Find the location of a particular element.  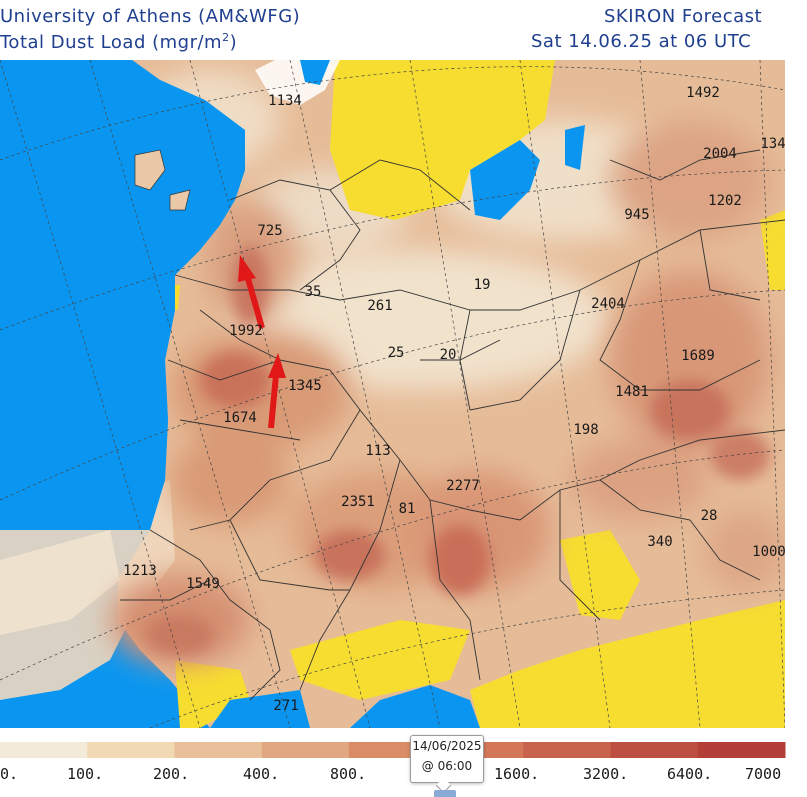

header-title: University of Athens (AM&WFG) is located at coordinates (150, 16).